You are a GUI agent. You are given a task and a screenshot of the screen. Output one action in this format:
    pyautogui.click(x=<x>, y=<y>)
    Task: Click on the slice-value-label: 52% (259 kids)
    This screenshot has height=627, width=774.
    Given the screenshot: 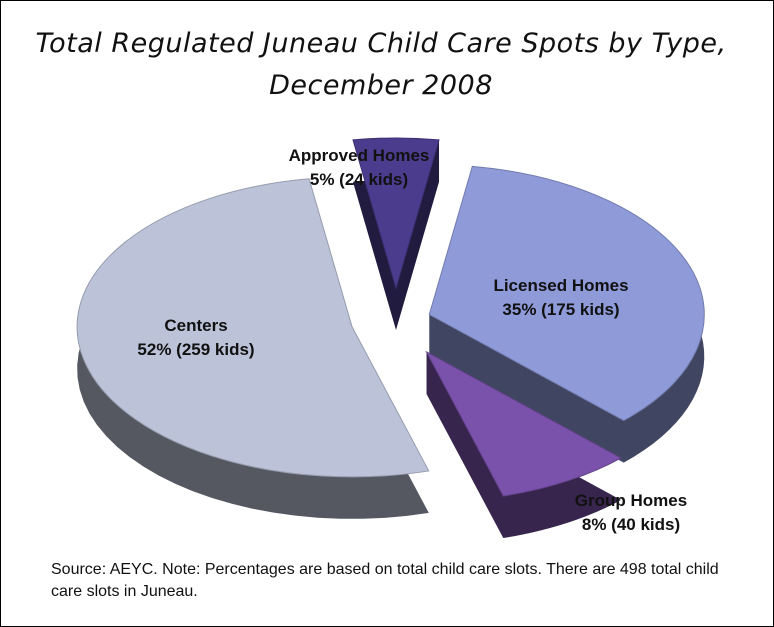 What is the action you would take?
    pyautogui.click(x=195, y=349)
    